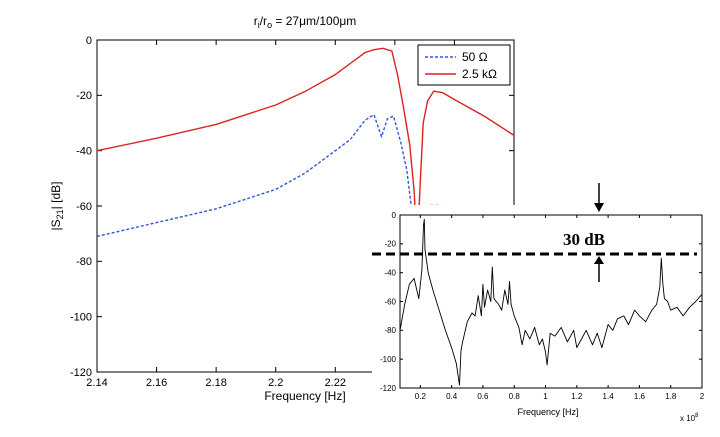 Image resolution: width=720 pixels, height=437 pixels. I want to click on inset-y-tick-label-2: -40, so click(390, 272).